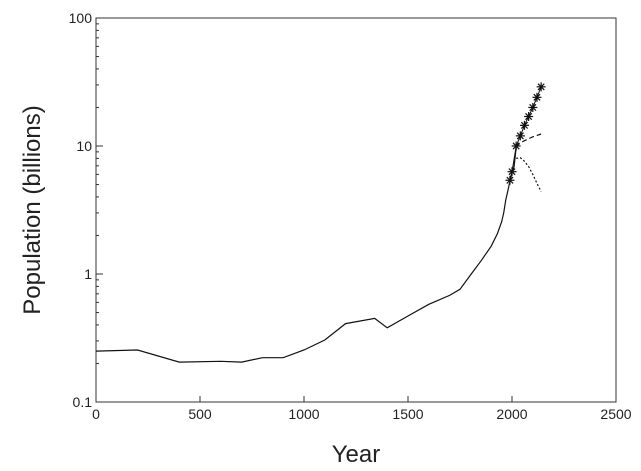 The image size is (641, 471). What do you see at coordinates (407, 414) in the screenshot?
I see `x-tick-label: 1500` at bounding box center [407, 414].